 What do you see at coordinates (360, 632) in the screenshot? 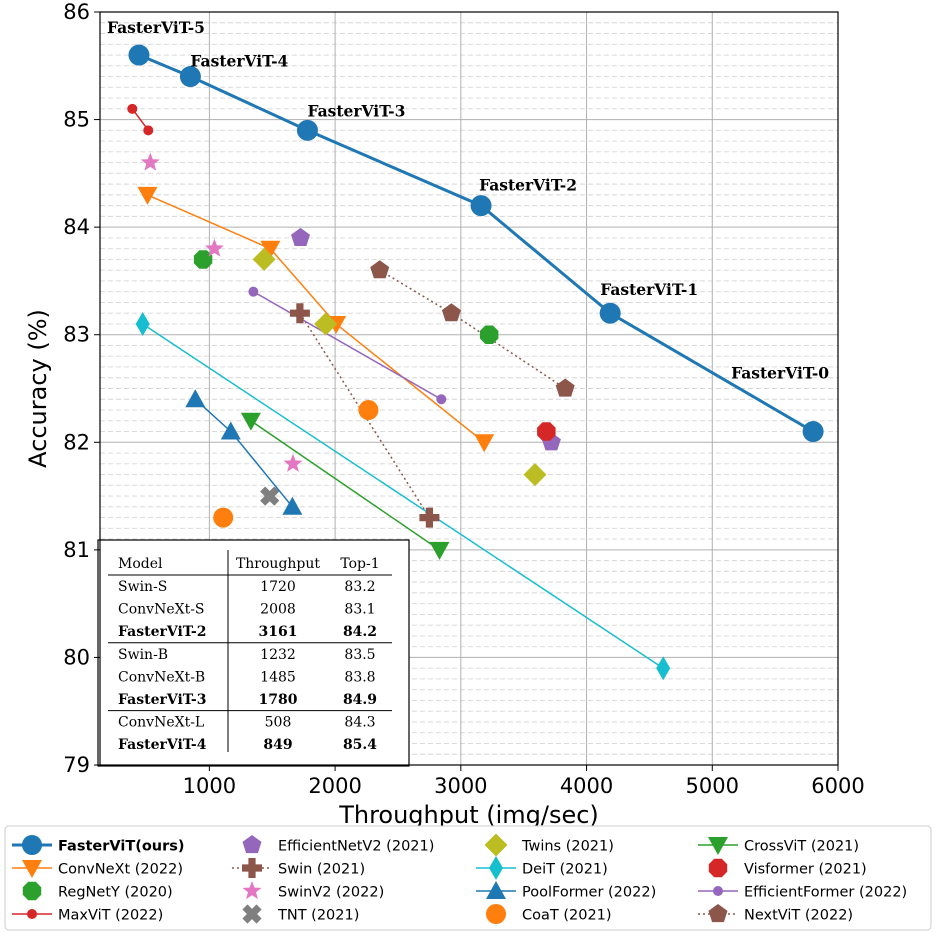
I see `table-cell-top1: 84.2` at bounding box center [360, 632].